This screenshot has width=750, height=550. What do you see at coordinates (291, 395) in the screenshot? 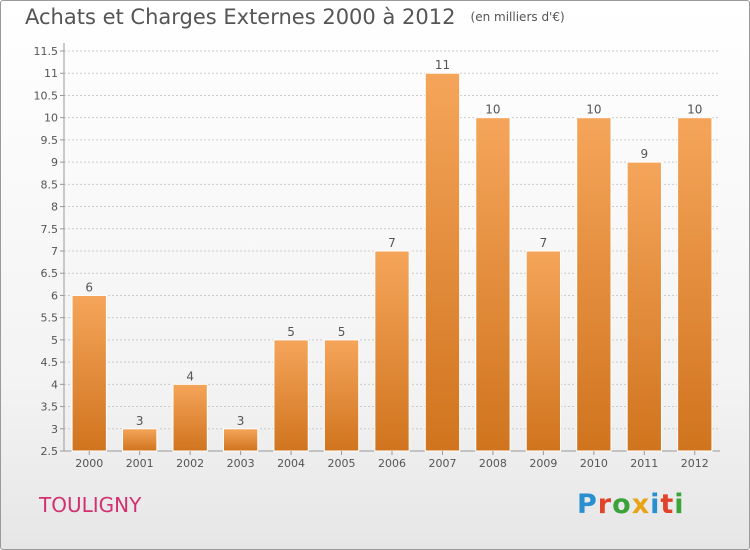
I see `bar-2004` at bounding box center [291, 395].